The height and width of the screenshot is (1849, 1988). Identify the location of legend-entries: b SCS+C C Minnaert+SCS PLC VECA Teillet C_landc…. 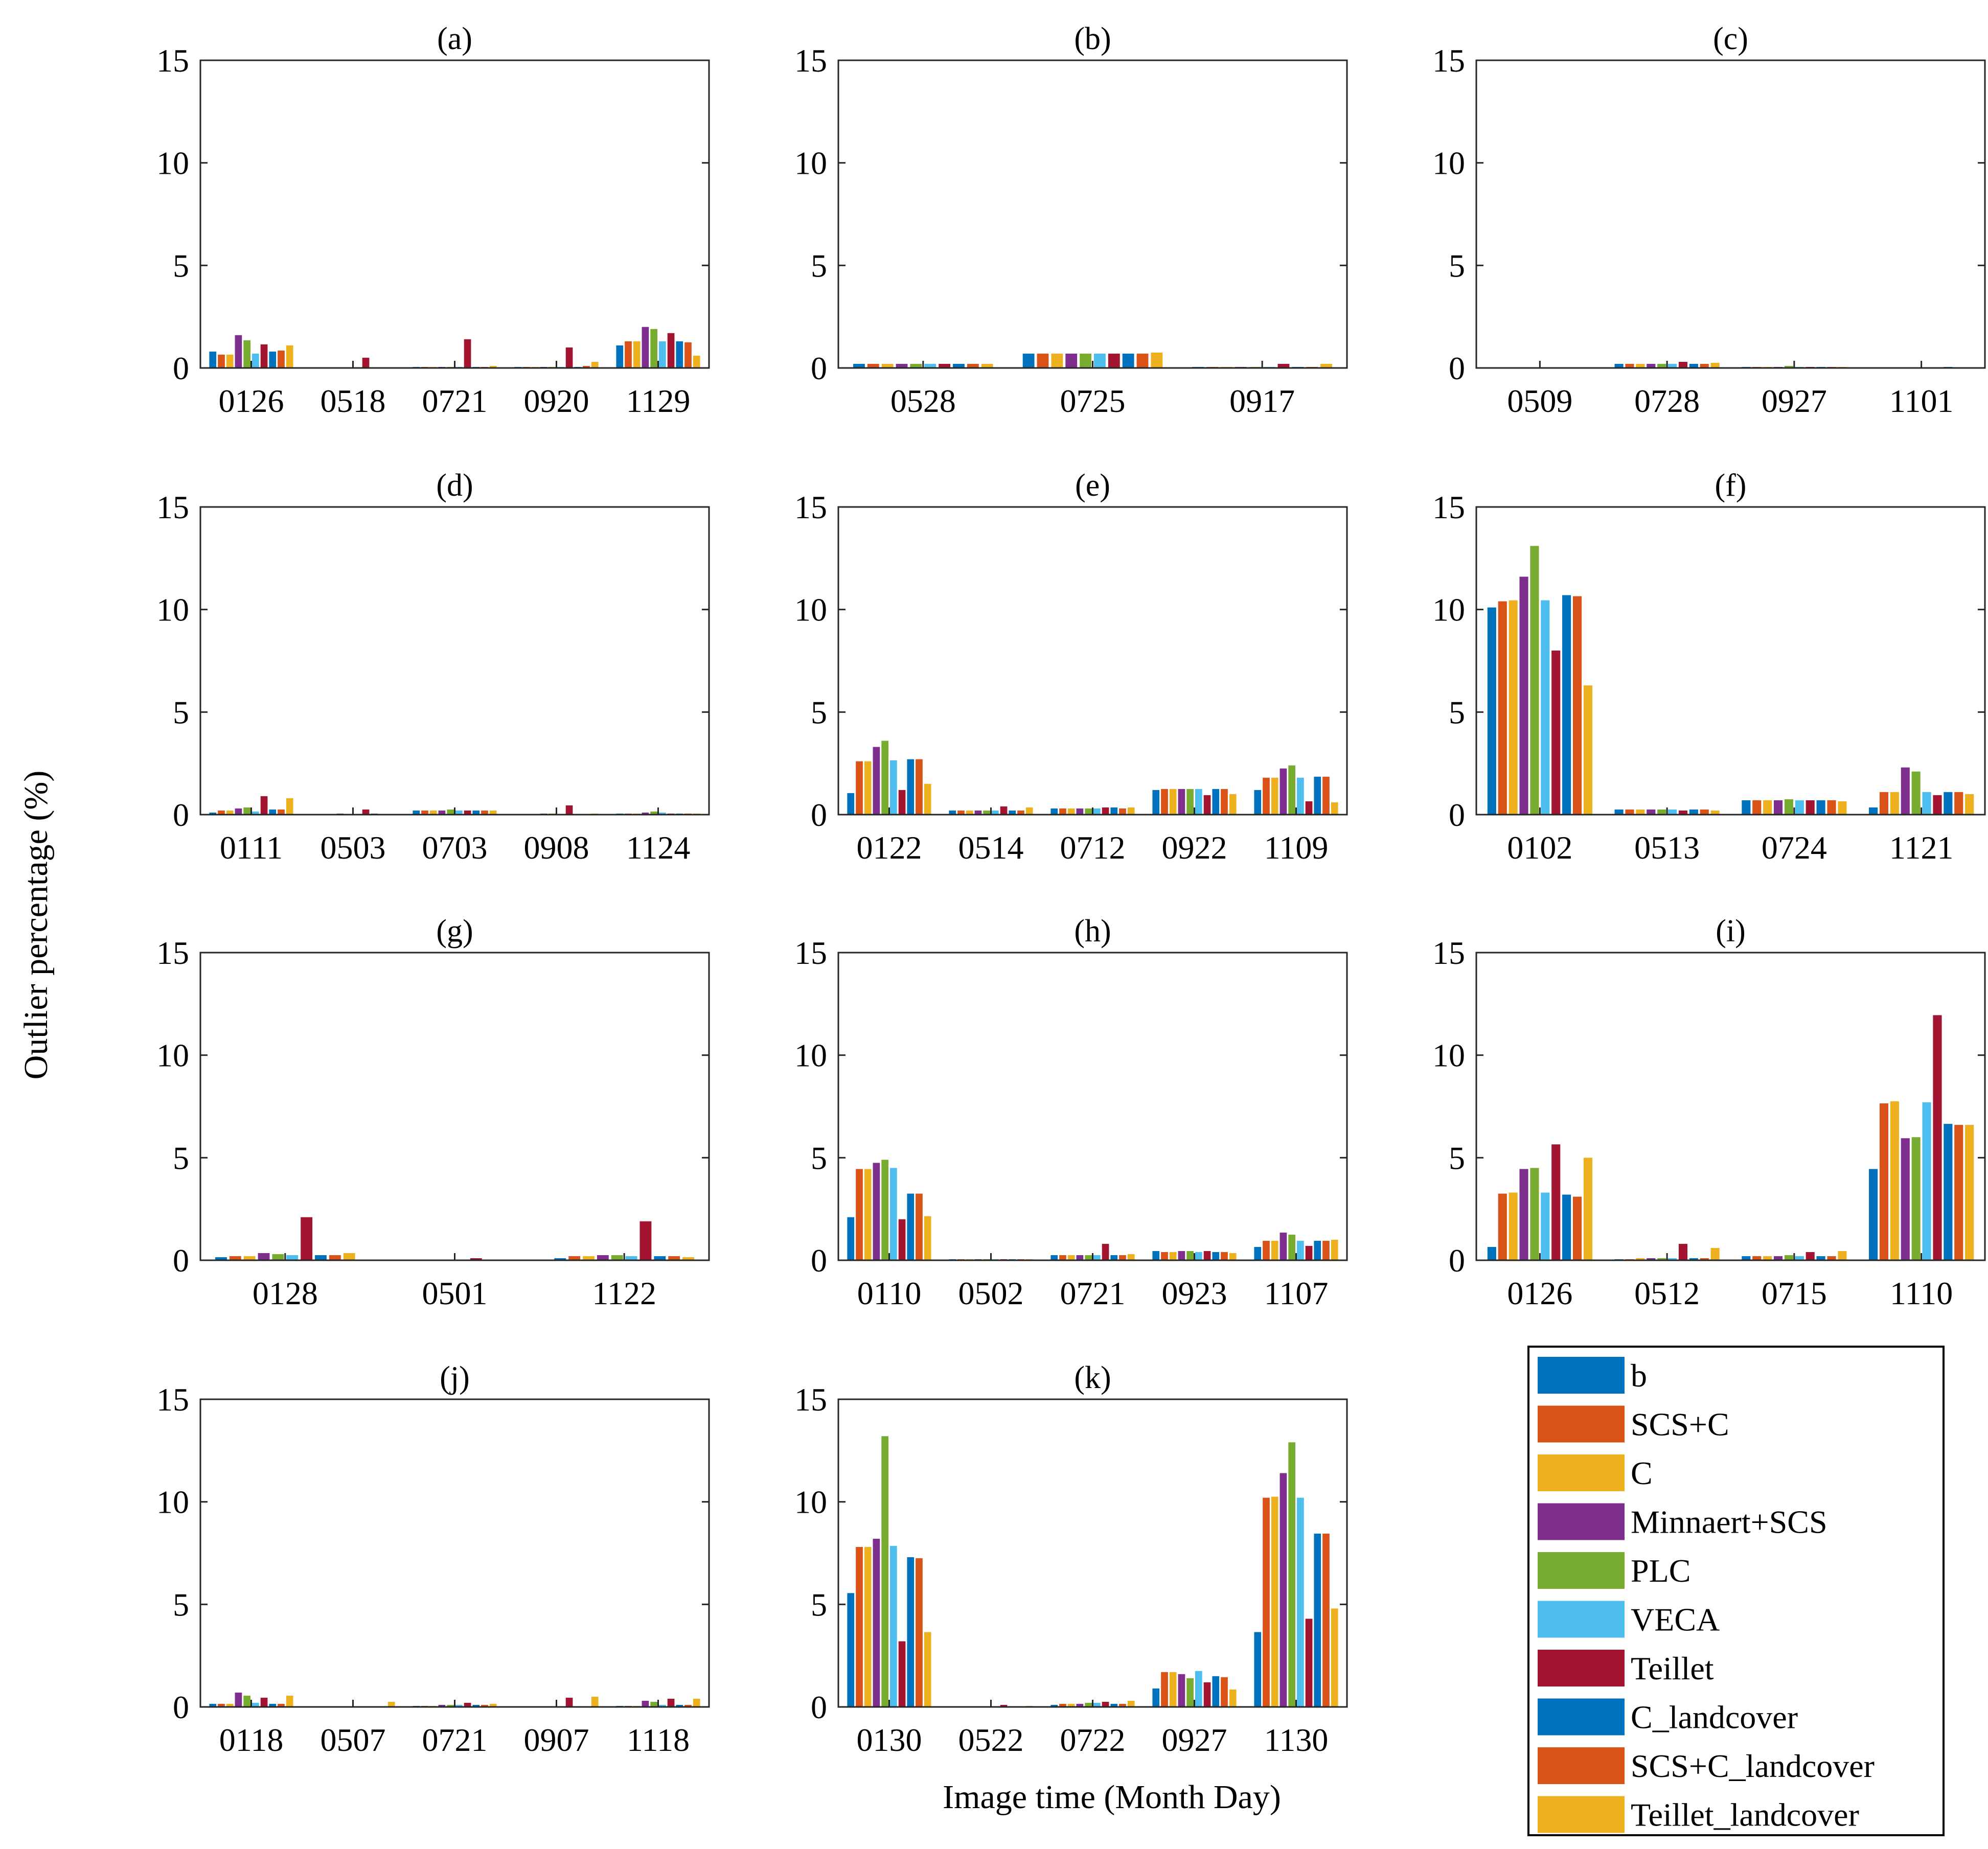
(1707, 1595).